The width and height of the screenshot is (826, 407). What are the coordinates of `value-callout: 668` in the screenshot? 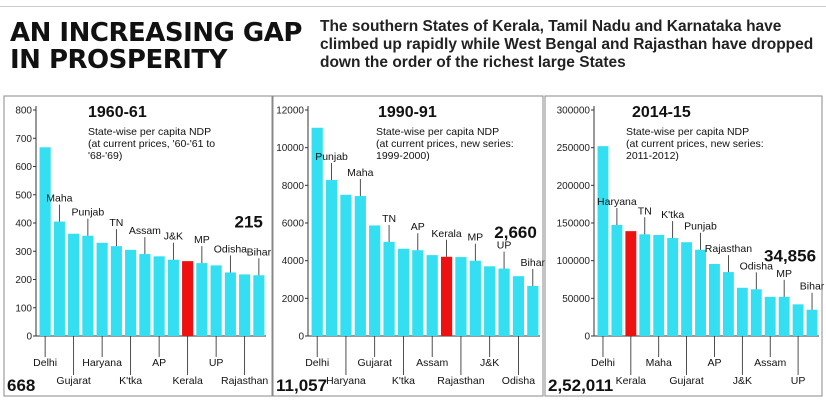 It's located at (21, 385).